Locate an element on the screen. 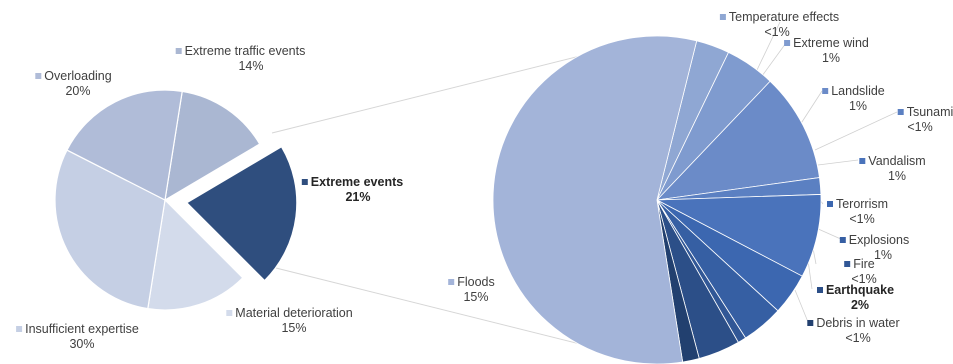 The image size is (953, 364). label-name-terorrism: Terorrism is located at coordinates (862, 204).